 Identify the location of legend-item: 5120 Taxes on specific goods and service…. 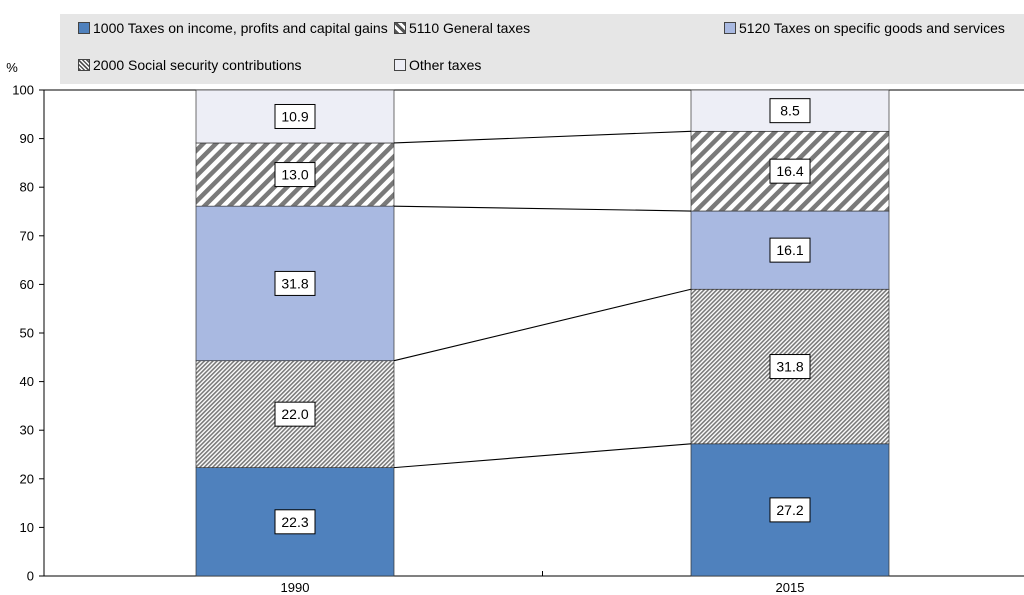
(864, 28).